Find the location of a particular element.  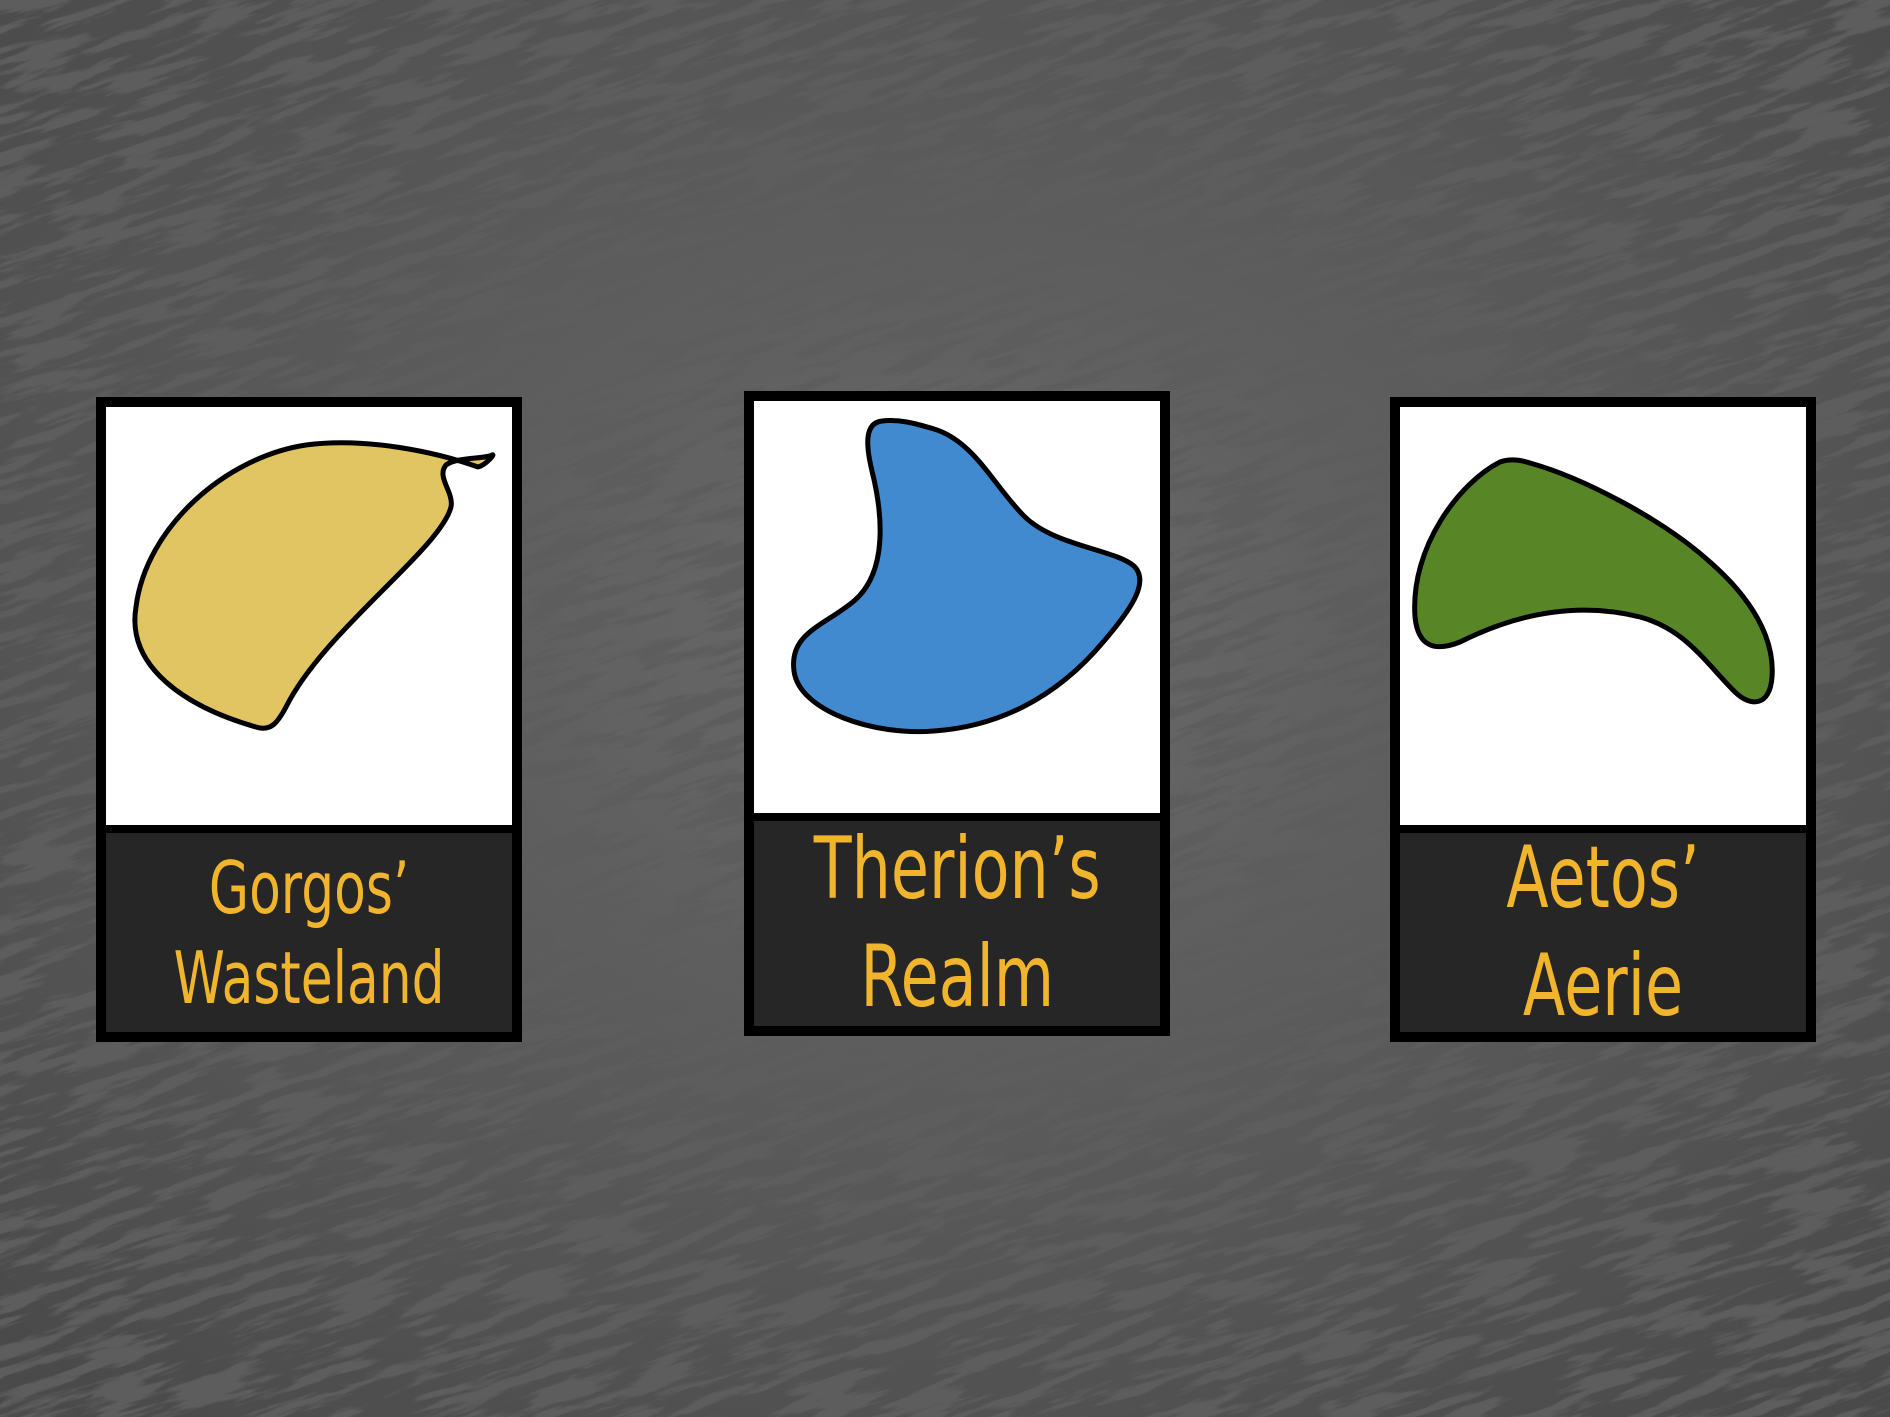

region-name: Aetos’ Aerie is located at coordinates (1603, 932).